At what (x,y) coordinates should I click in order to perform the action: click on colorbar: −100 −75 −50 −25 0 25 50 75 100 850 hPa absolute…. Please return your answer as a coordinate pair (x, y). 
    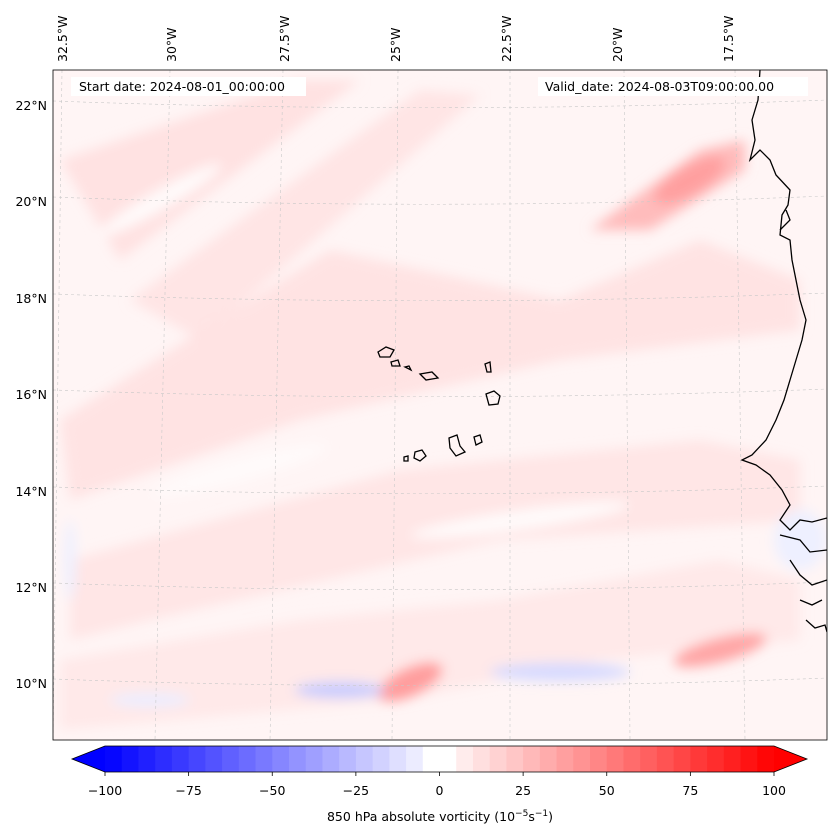
    Looking at the image, I should click on (439, 784).